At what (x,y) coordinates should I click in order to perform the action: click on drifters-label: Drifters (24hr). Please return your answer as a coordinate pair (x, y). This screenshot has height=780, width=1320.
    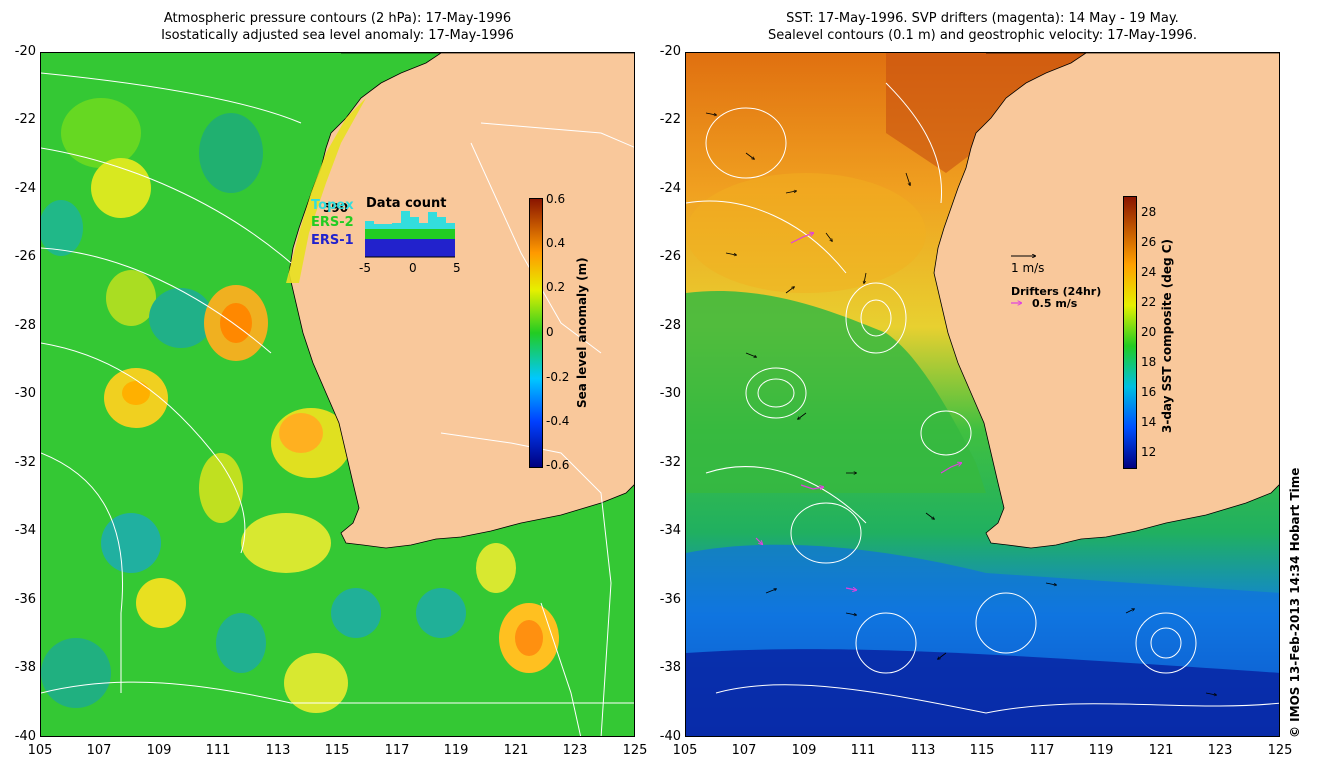
    Looking at the image, I should click on (1056, 291).